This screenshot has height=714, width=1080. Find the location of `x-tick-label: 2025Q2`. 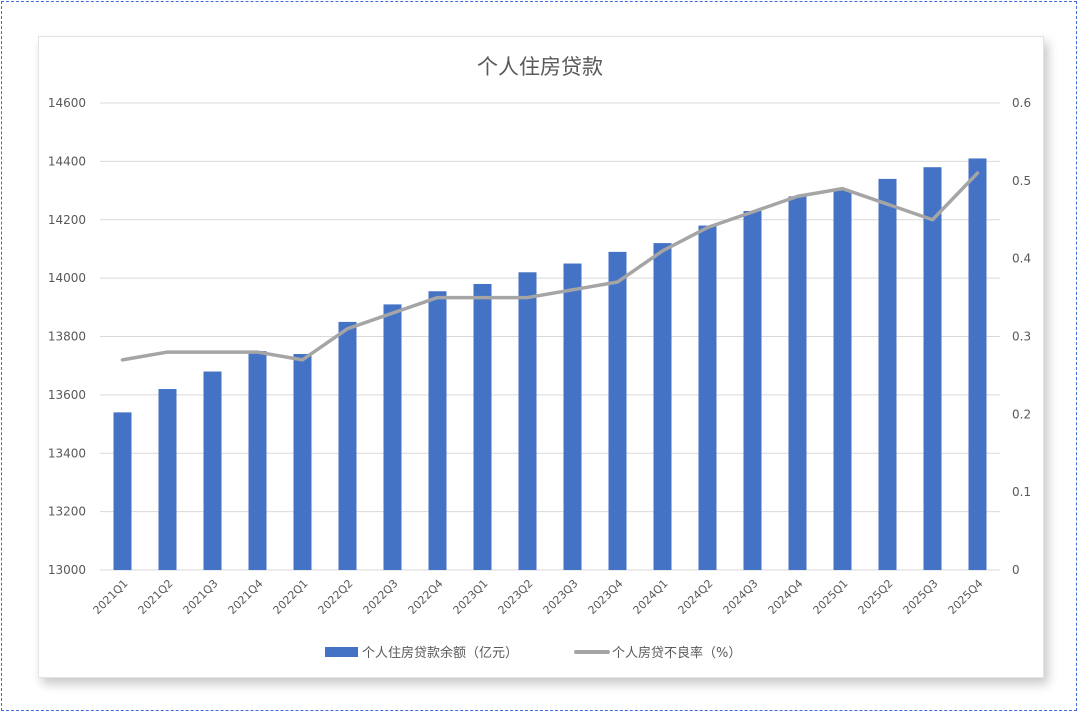

x-tick-label: 2025Q2 is located at coordinates (876, 597).